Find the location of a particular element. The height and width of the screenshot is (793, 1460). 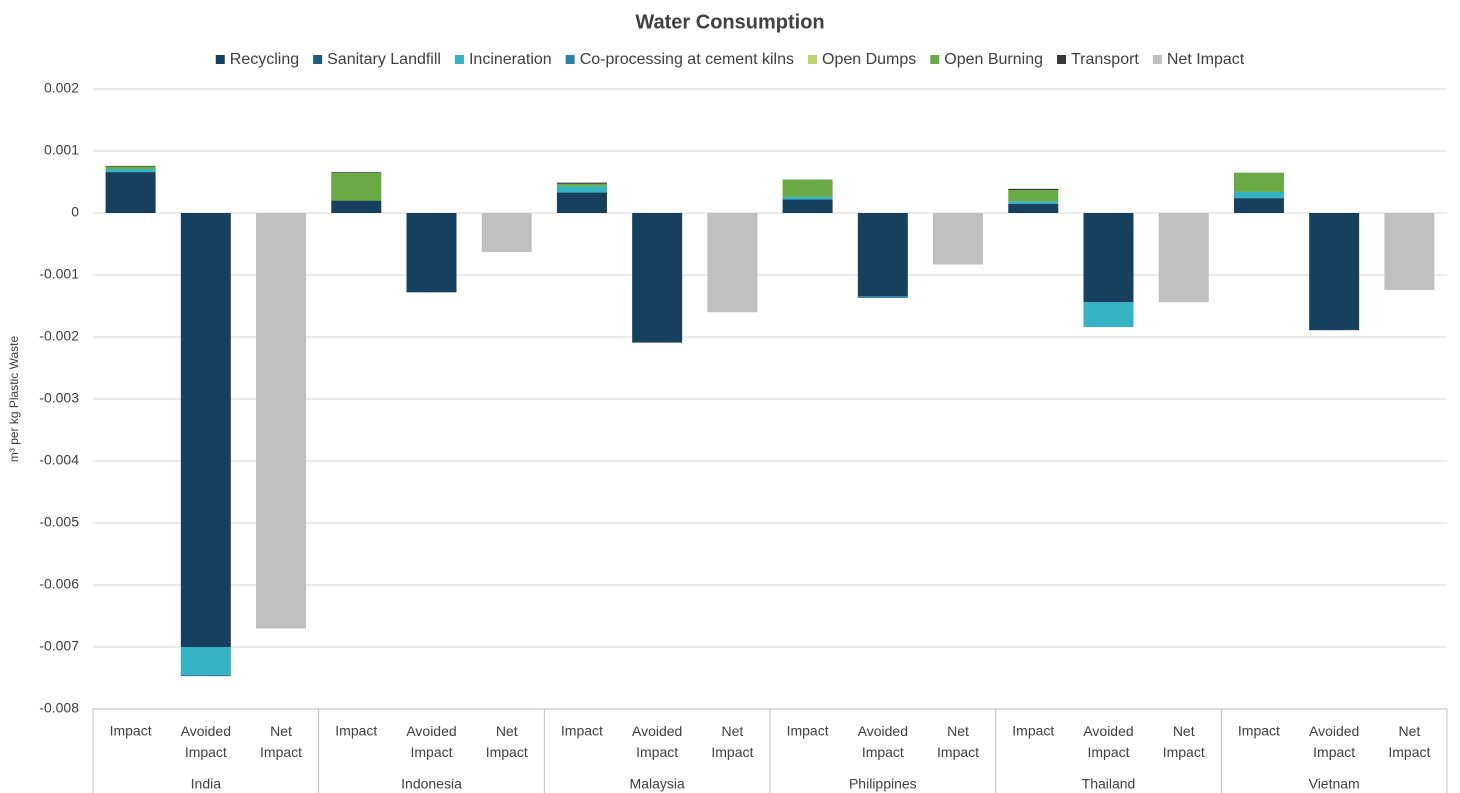

y-tick-label: 0.001 is located at coordinates (61, 150).